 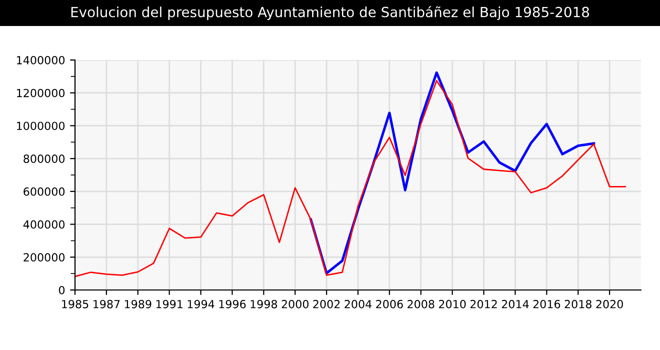 What do you see at coordinates (421, 304) in the screenshot?
I see `x-tick-label: 2008` at bounding box center [421, 304].